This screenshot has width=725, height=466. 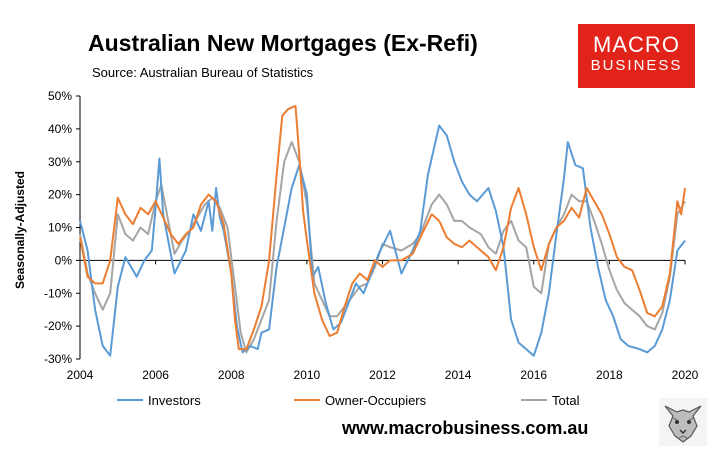 I want to click on source-note: Source: Australian Bureau of Statistics, so click(x=203, y=72).